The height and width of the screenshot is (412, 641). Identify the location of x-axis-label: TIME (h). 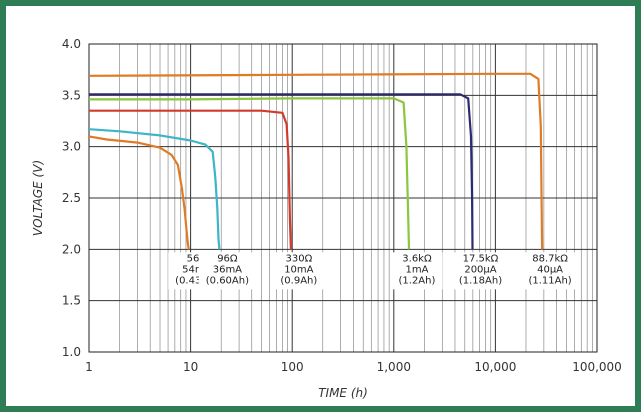
(343, 393).